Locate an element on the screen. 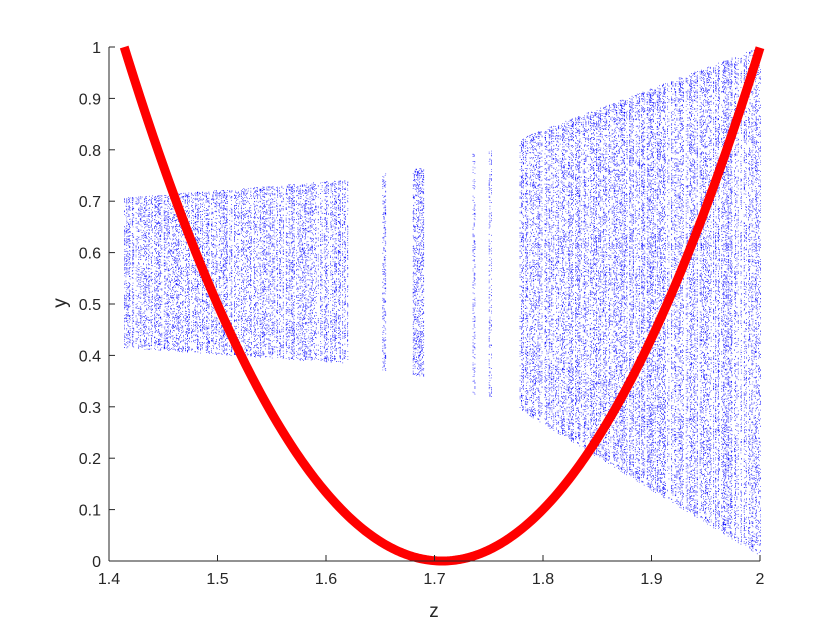 The width and height of the screenshot is (840, 635). y-tick-label: 1 is located at coordinates (96, 48).